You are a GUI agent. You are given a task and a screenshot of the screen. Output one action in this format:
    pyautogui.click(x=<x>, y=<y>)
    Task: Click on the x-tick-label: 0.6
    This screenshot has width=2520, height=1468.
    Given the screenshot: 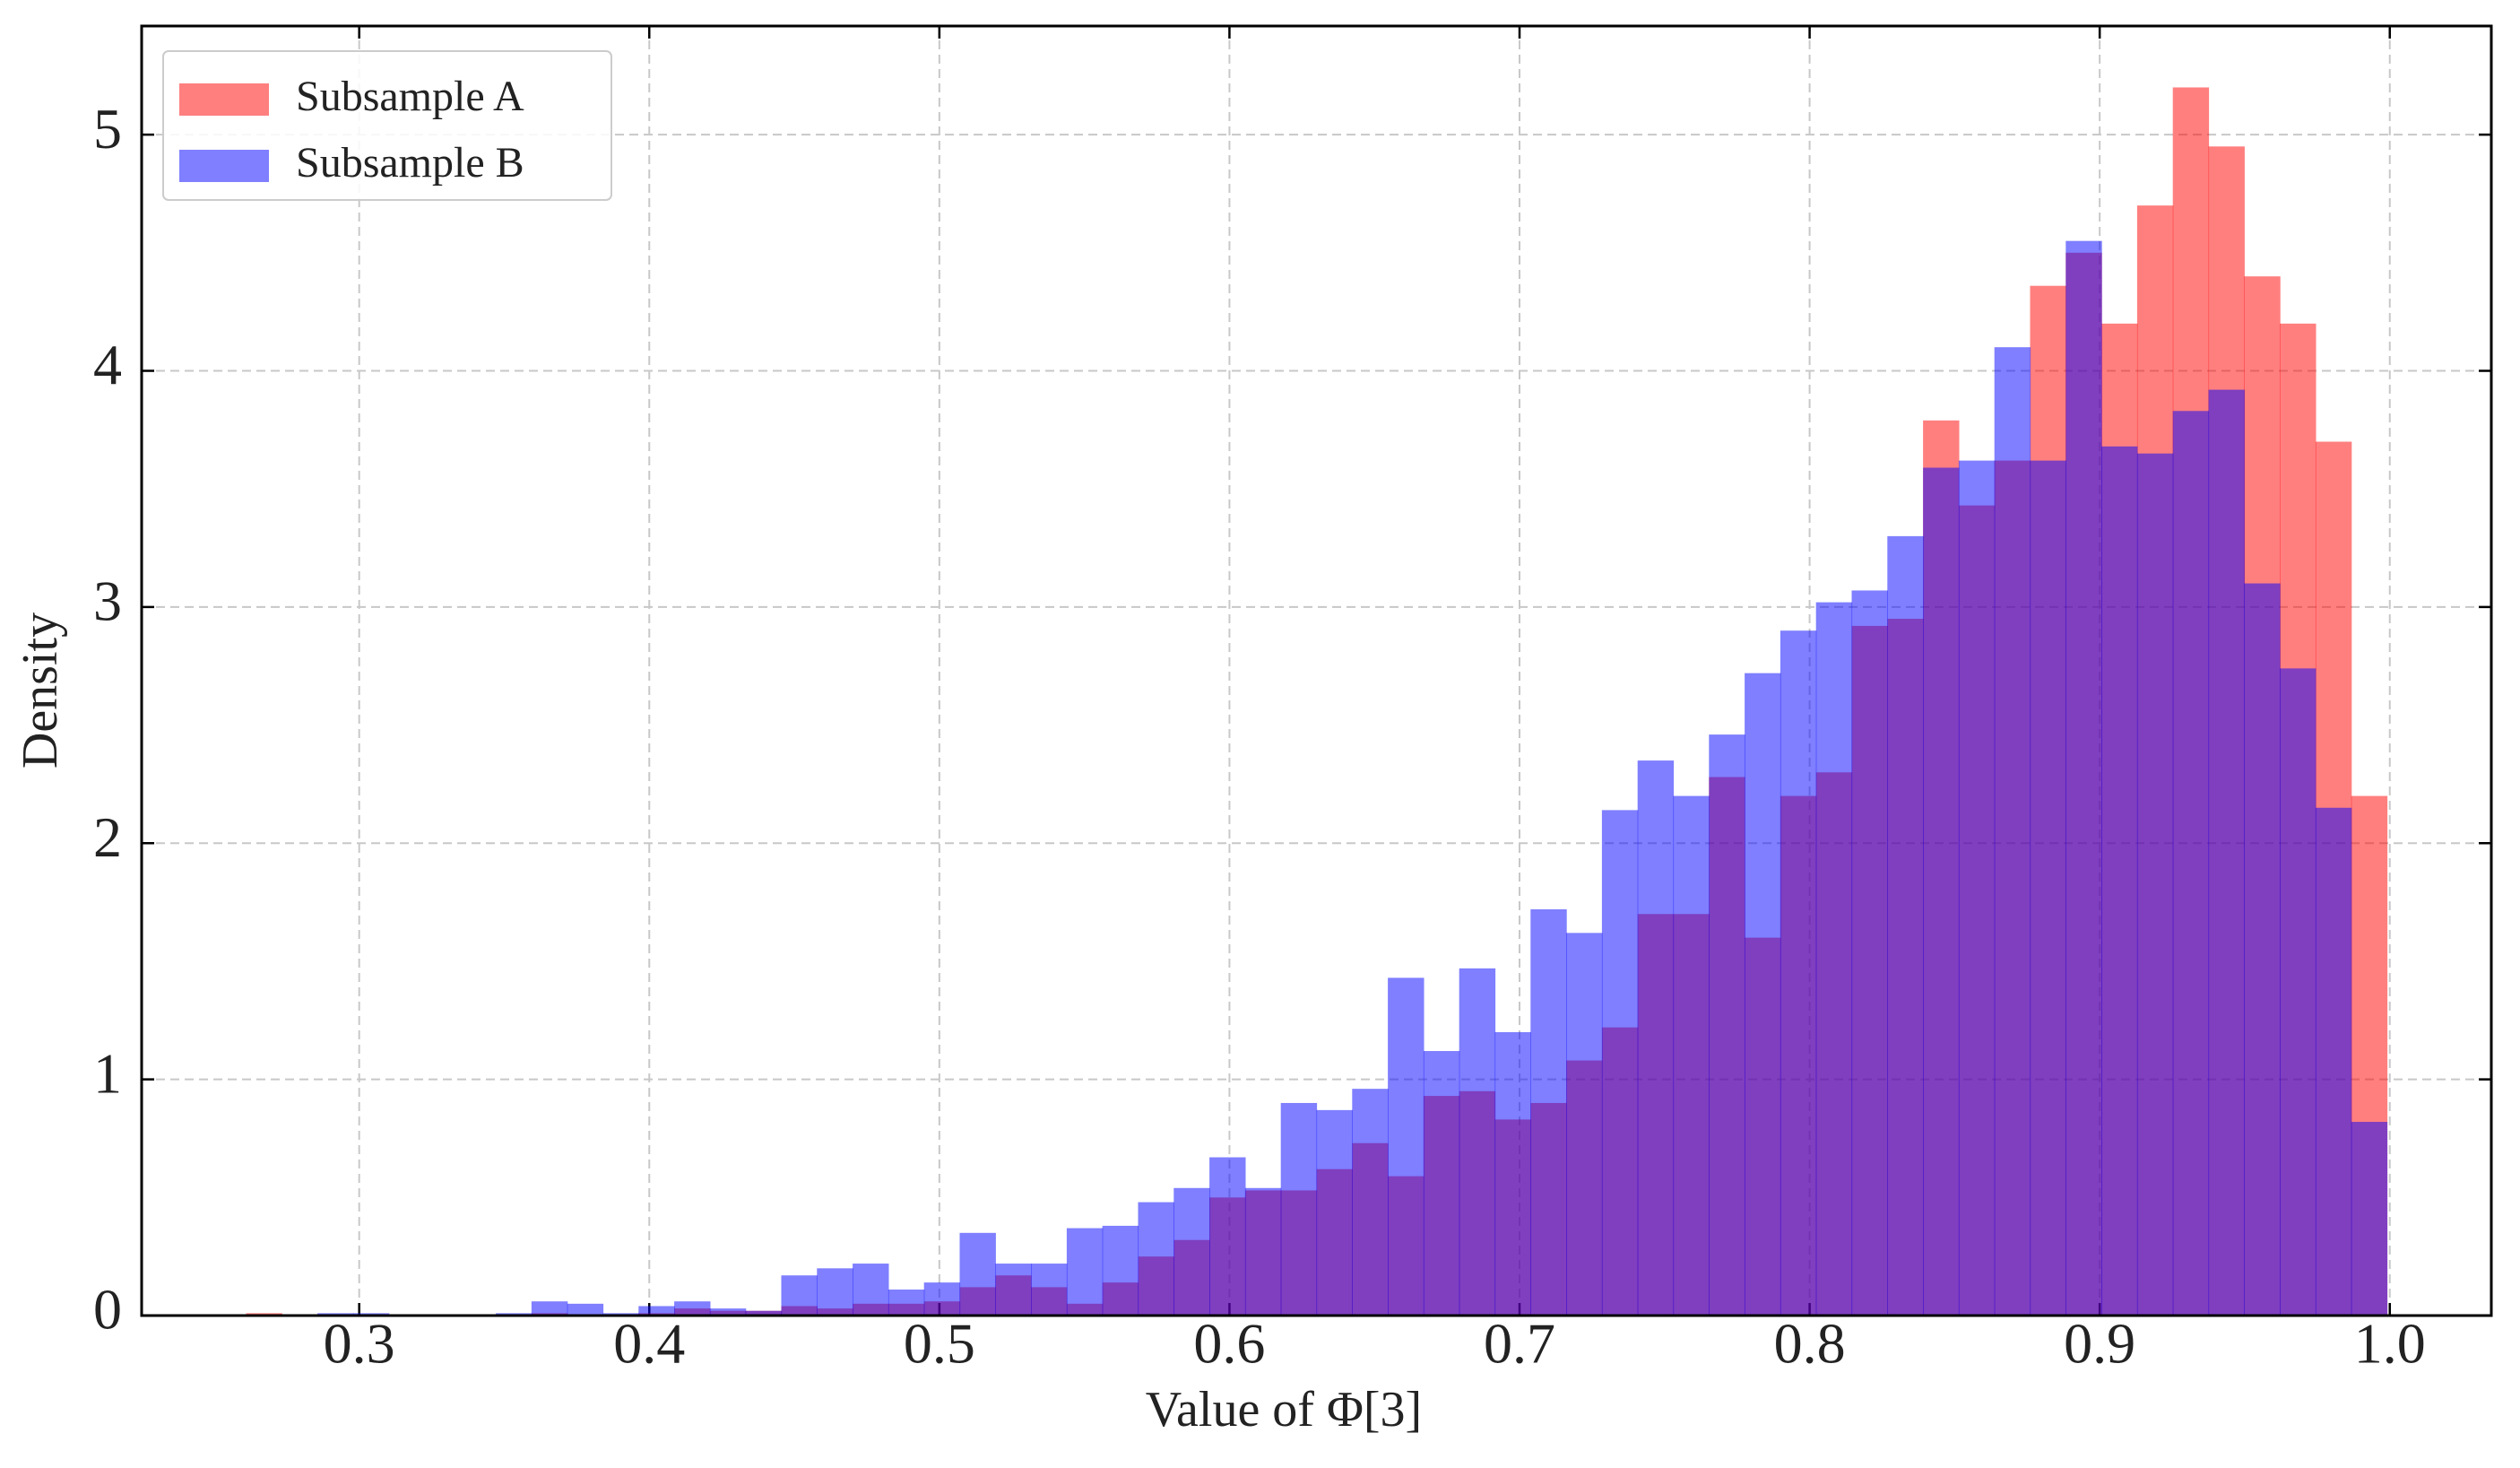 What is the action you would take?
    pyautogui.click(x=1229, y=1344)
    